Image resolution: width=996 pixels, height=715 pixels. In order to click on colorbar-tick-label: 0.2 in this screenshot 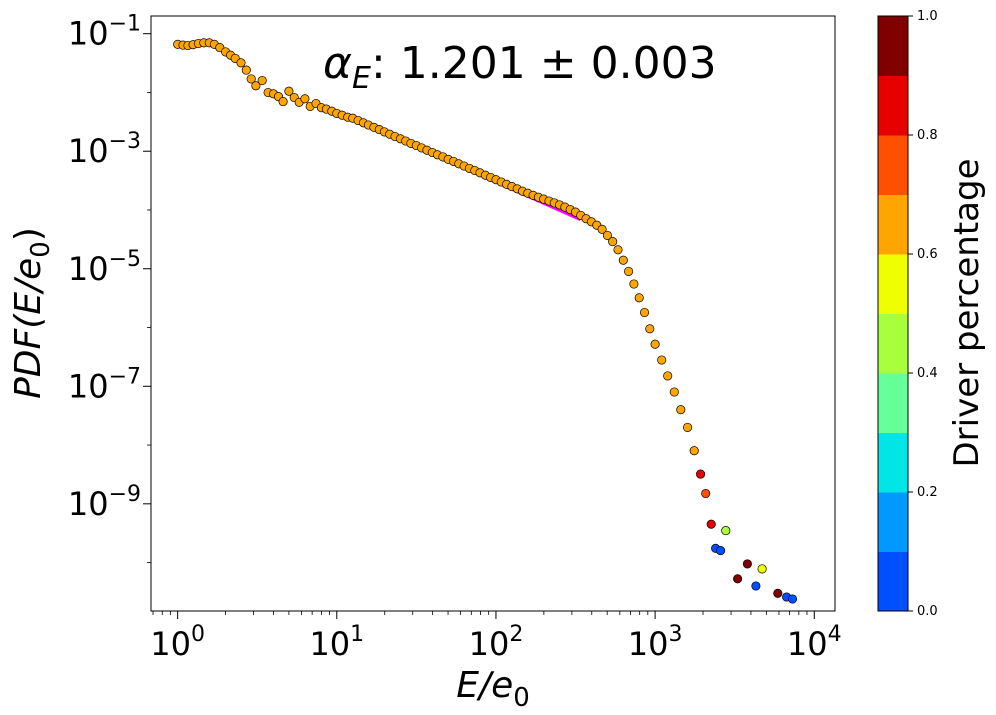, I will do `click(927, 492)`.